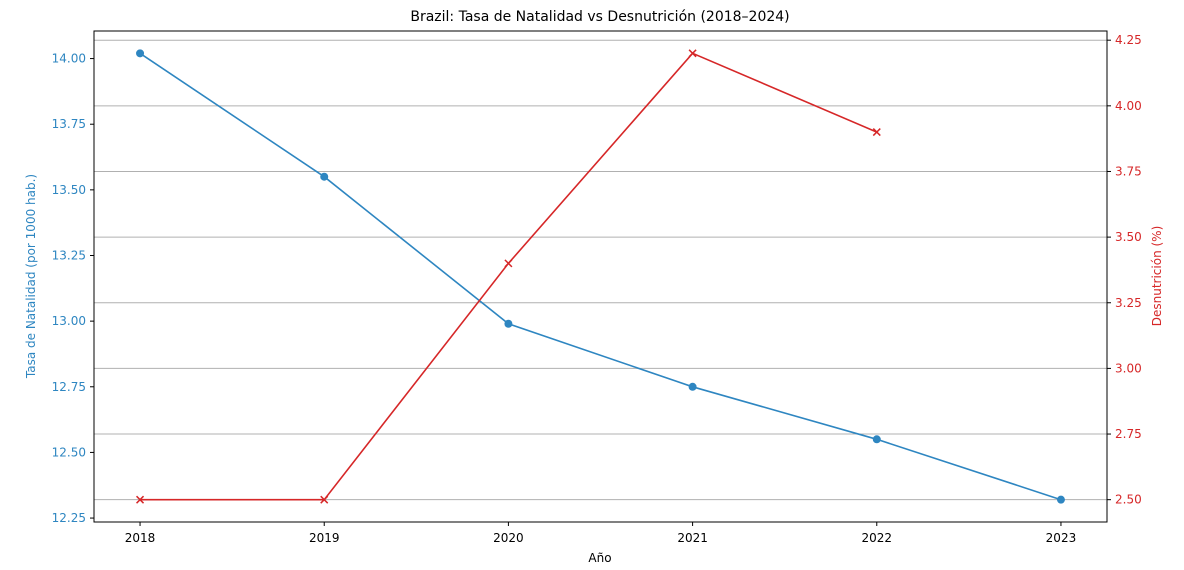  What do you see at coordinates (140, 538) in the screenshot?
I see `x-tick-label: 2018` at bounding box center [140, 538].